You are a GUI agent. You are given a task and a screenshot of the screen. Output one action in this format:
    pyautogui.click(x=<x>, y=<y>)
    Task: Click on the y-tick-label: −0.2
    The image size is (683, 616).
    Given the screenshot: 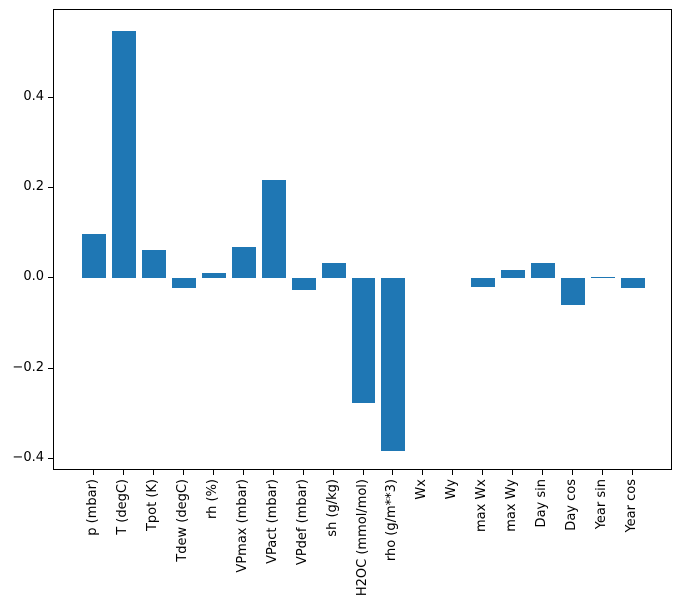 What is the action you would take?
    pyautogui.click(x=28, y=367)
    